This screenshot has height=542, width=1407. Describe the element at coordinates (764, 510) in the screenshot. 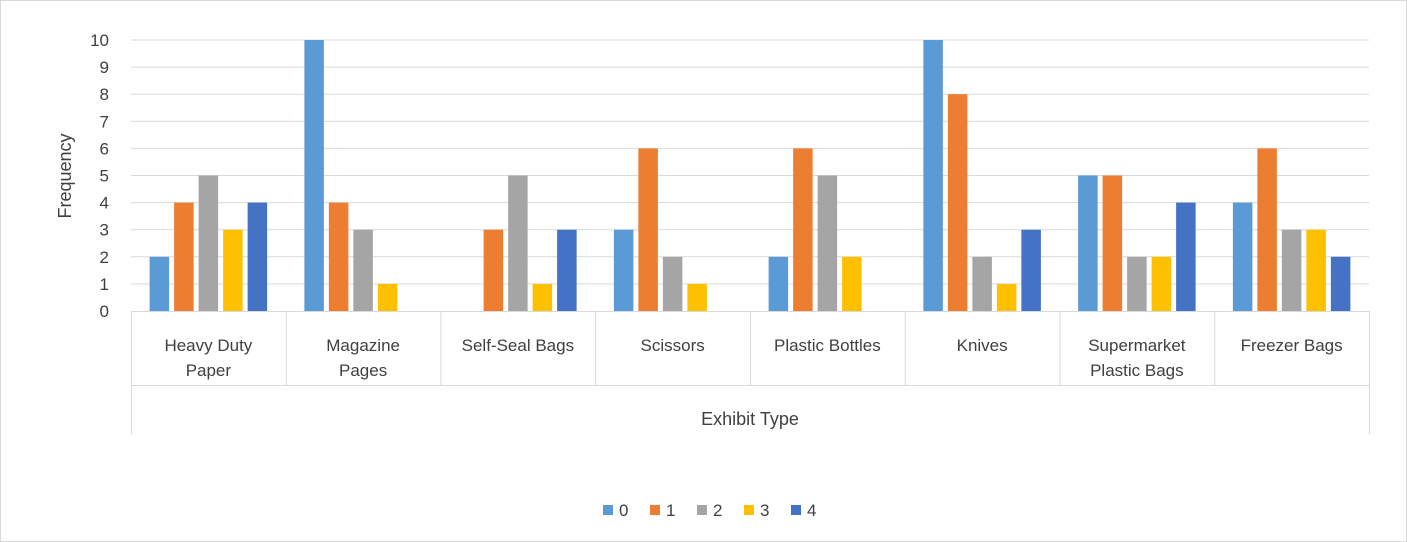

I see `legend-label: 3` at that location.